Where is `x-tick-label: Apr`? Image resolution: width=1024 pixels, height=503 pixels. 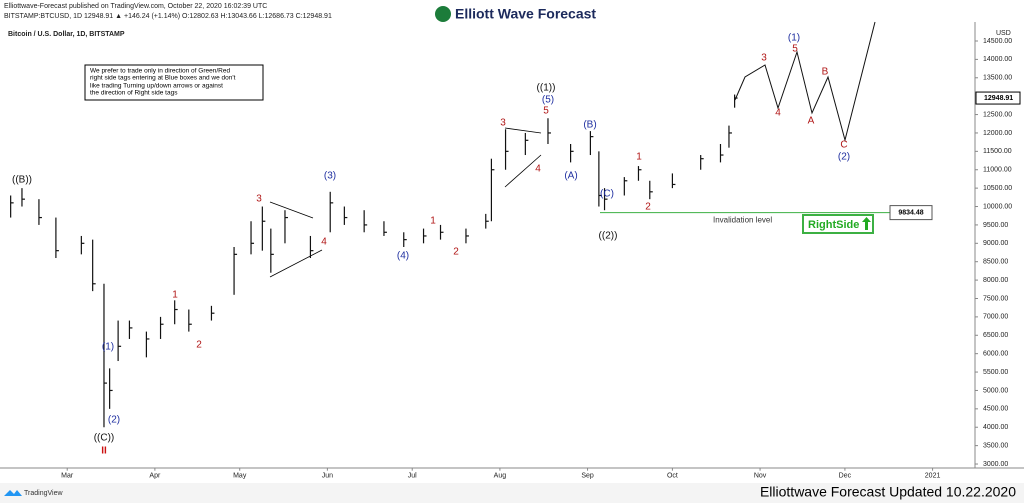 x-tick-label: Apr is located at coordinates (155, 476).